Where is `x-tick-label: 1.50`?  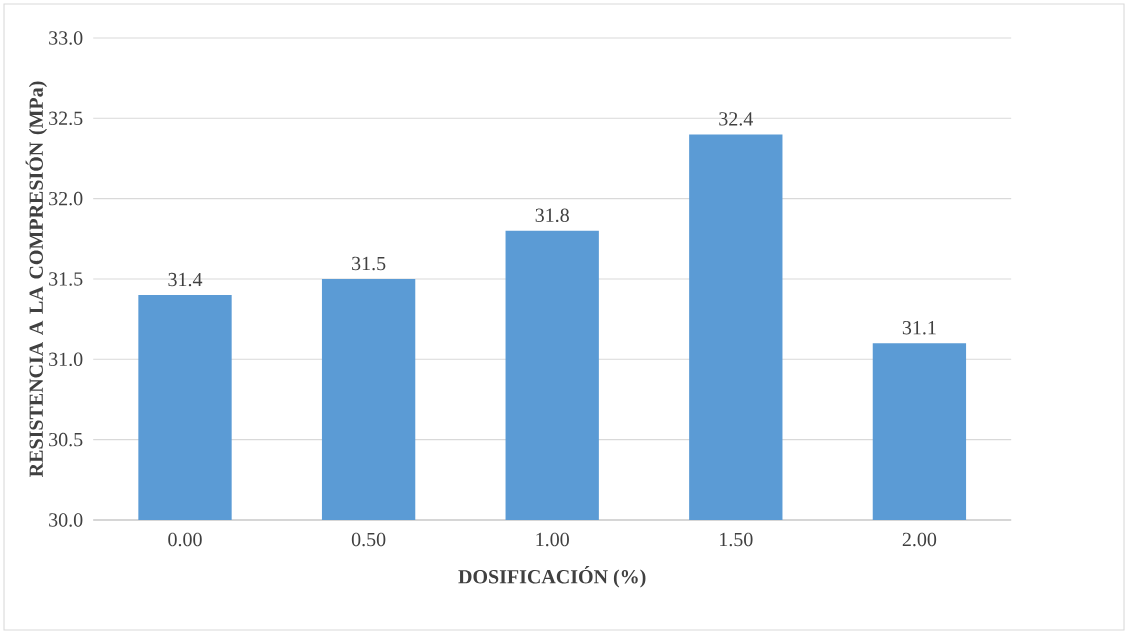 x-tick-label: 1.50 is located at coordinates (736, 539).